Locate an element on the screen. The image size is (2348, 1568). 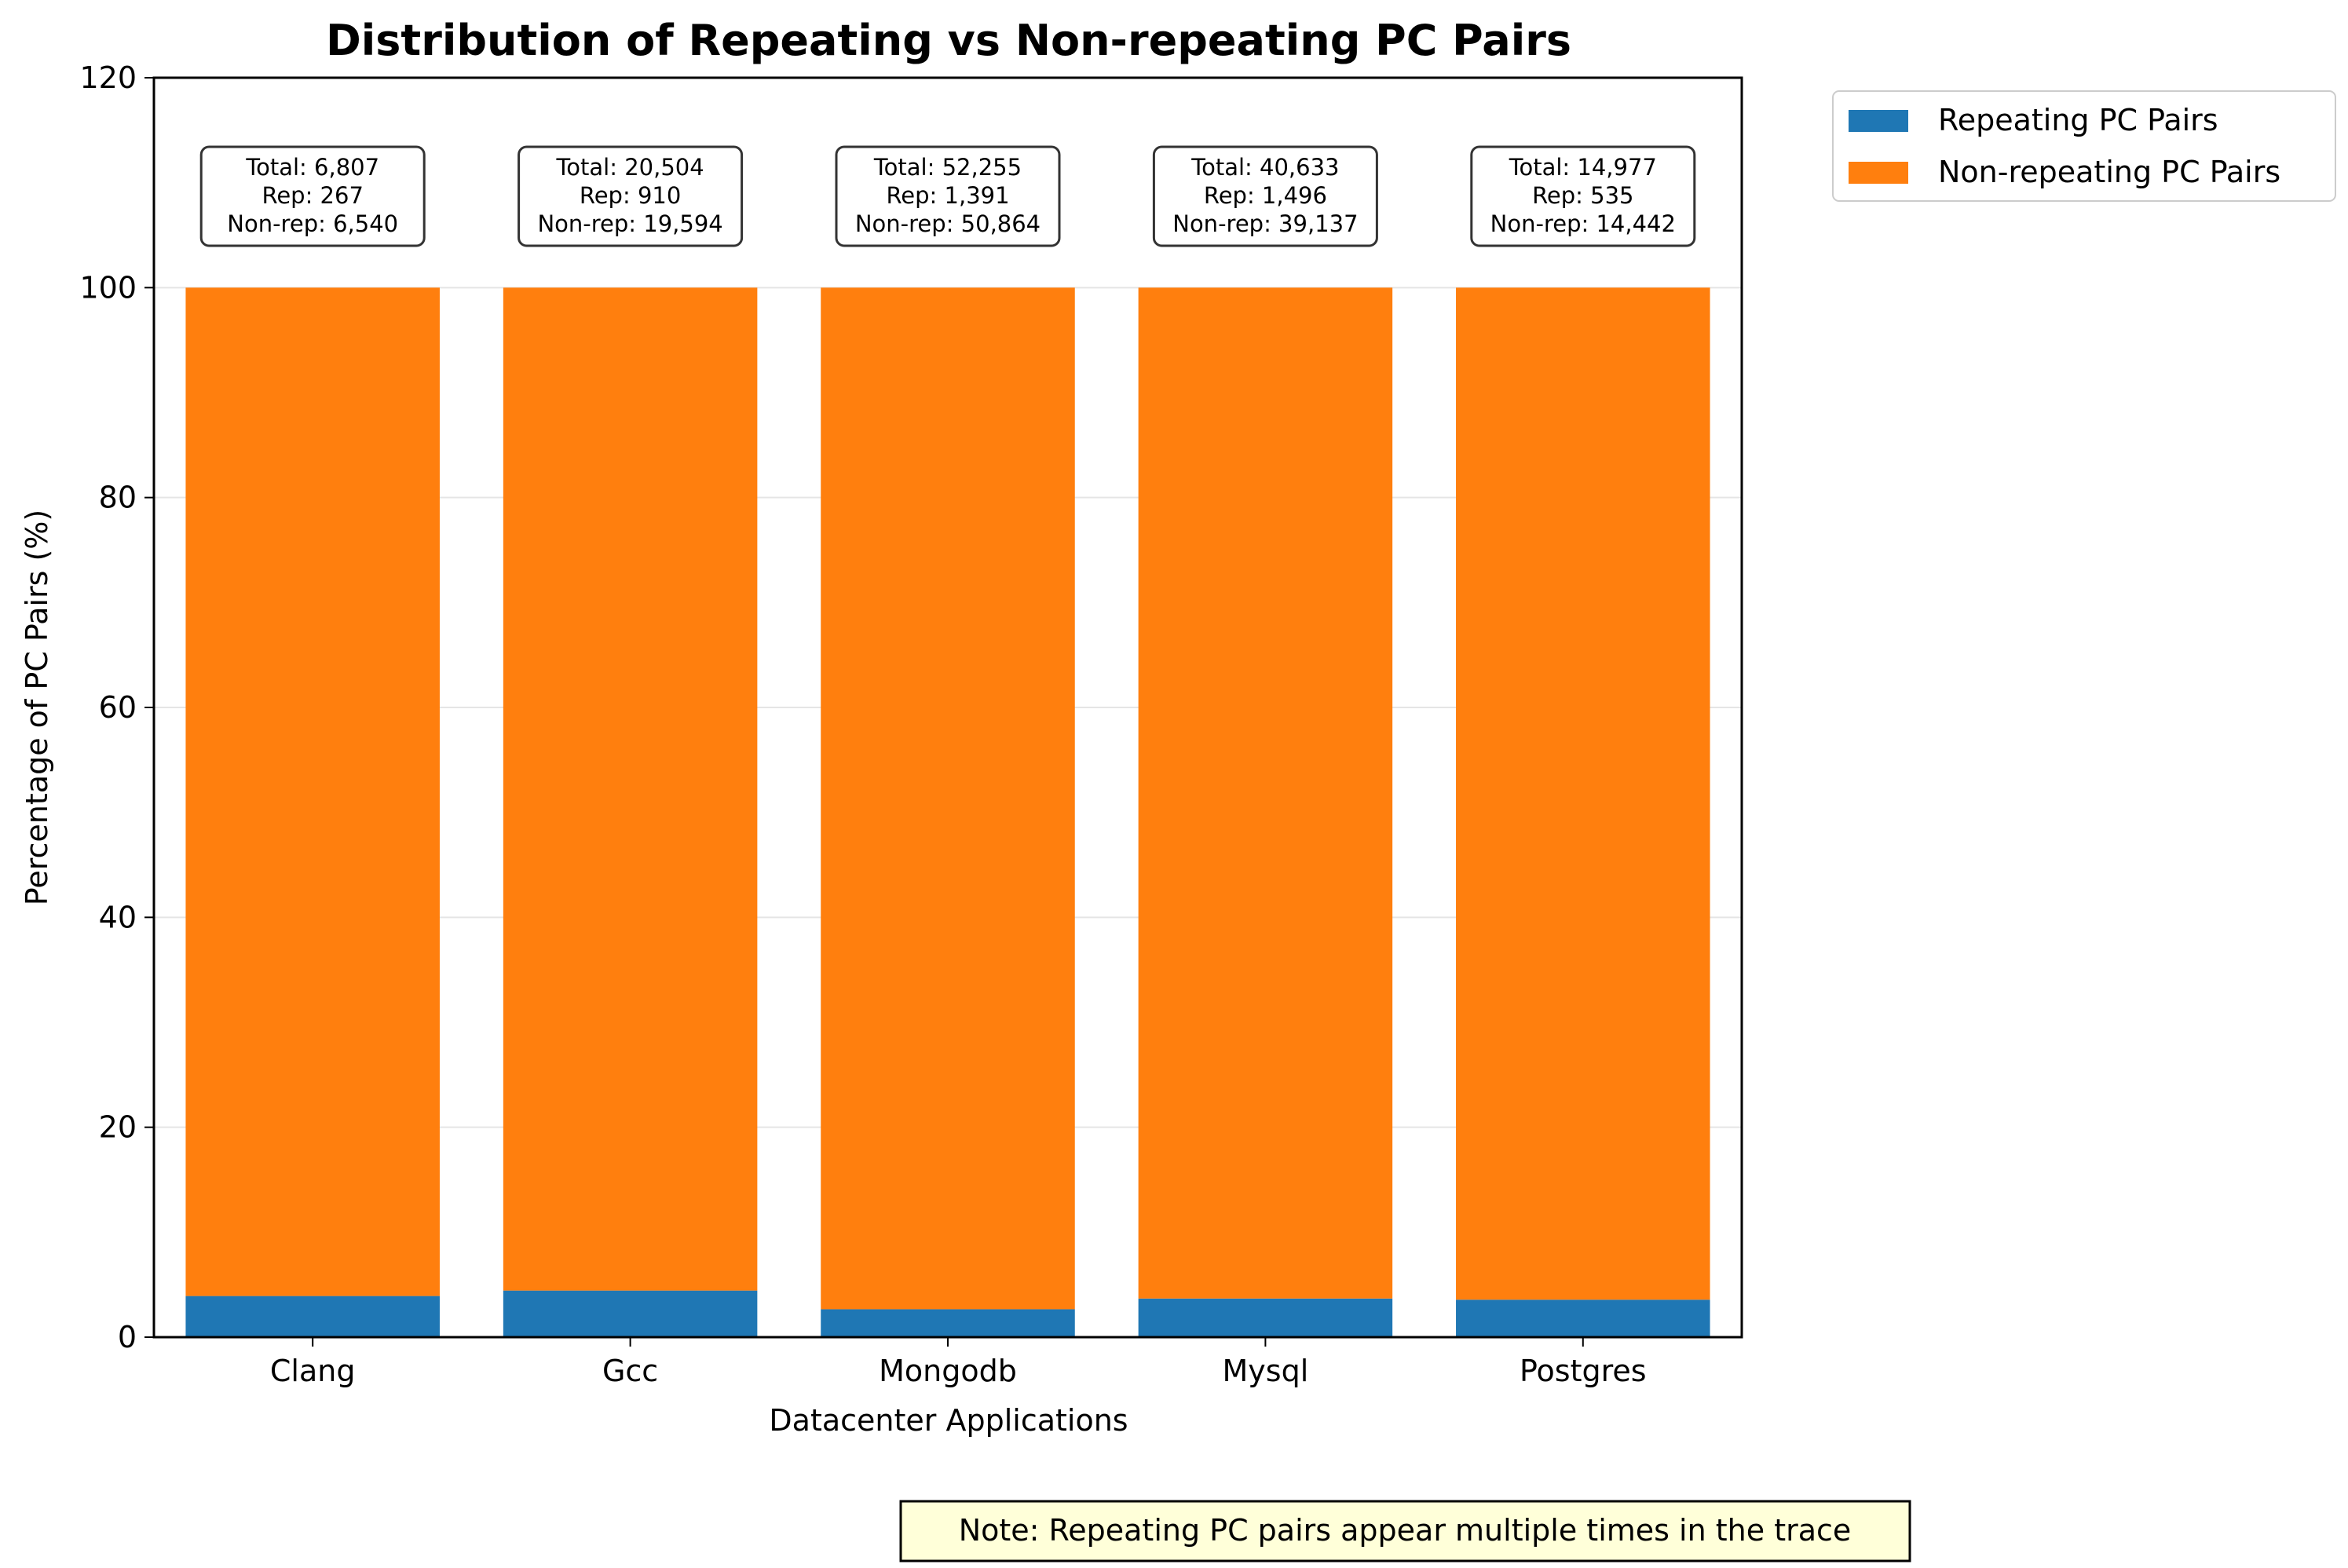
annotation-rep: Rep: 267 is located at coordinates (312, 195).